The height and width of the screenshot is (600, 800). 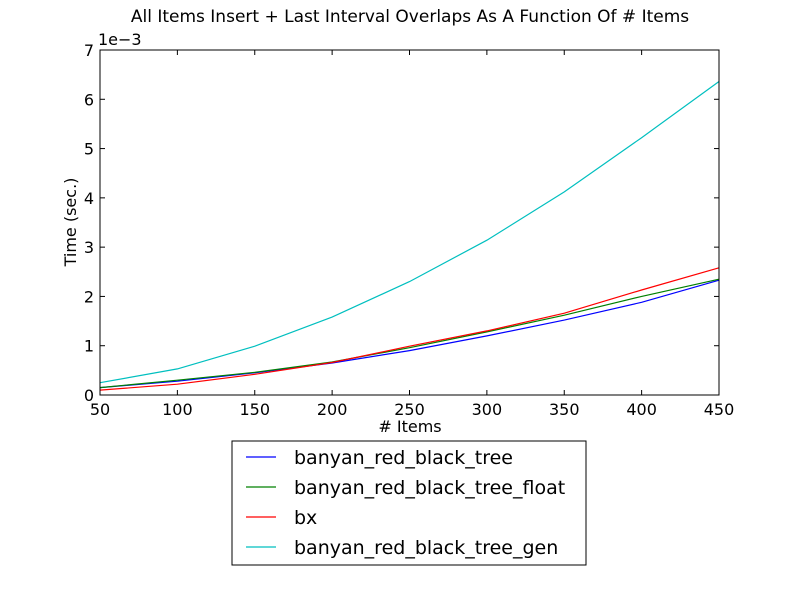 What do you see at coordinates (89, 346) in the screenshot?
I see `y-tick-label: 1` at bounding box center [89, 346].